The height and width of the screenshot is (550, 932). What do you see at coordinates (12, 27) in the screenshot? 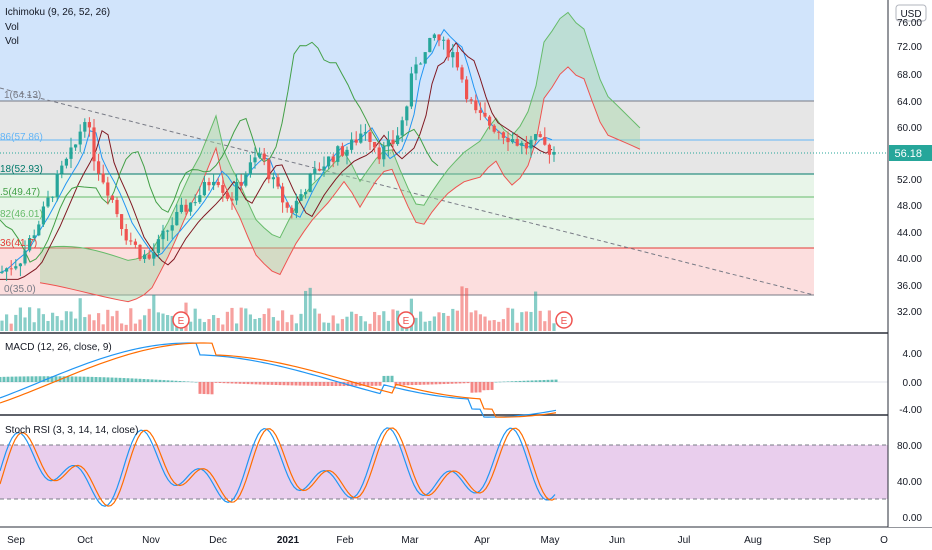
I see `legend-vol-1: Vol` at bounding box center [12, 27].